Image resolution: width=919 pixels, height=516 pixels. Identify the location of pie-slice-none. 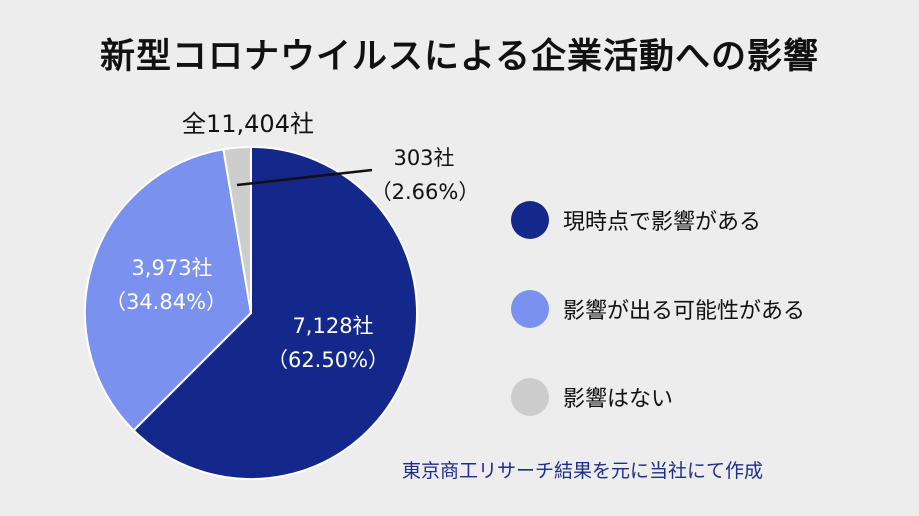
(237, 229).